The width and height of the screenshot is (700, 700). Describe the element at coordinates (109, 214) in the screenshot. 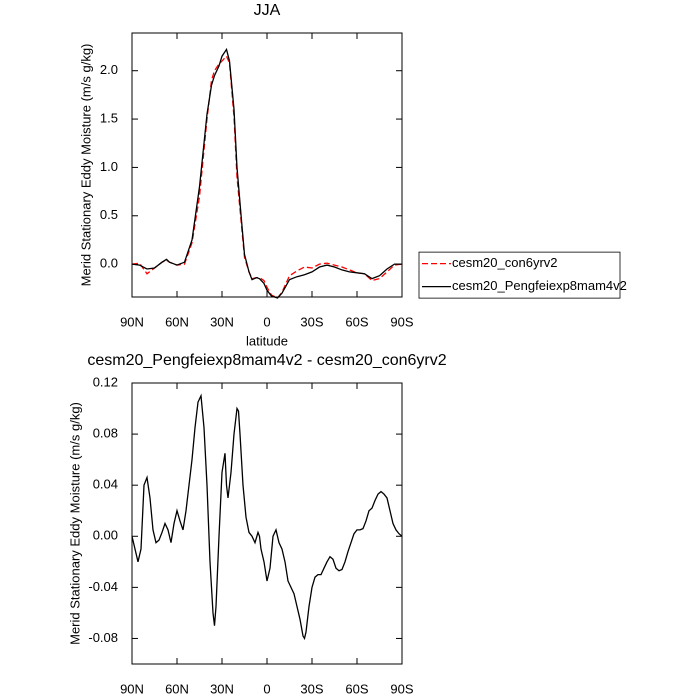

I see `y-tick-label: 0.5` at that location.